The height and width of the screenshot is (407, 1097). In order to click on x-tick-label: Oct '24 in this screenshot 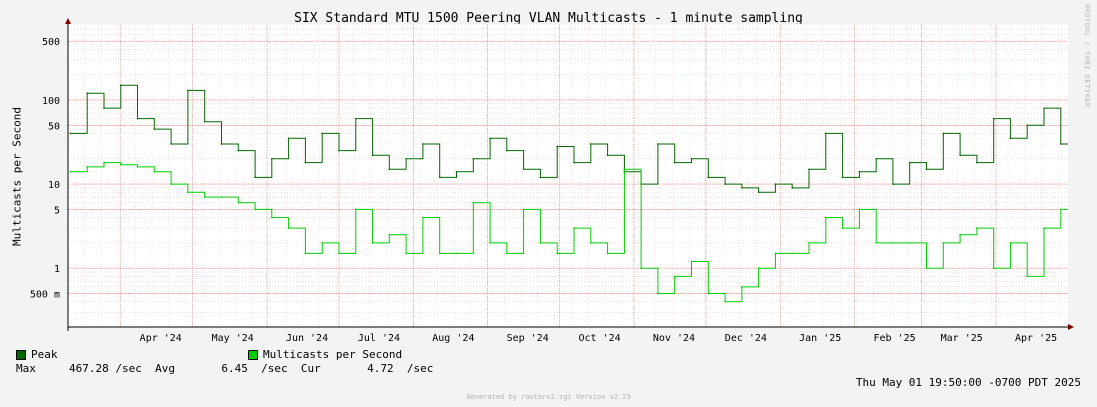, I will do `click(600, 338)`.